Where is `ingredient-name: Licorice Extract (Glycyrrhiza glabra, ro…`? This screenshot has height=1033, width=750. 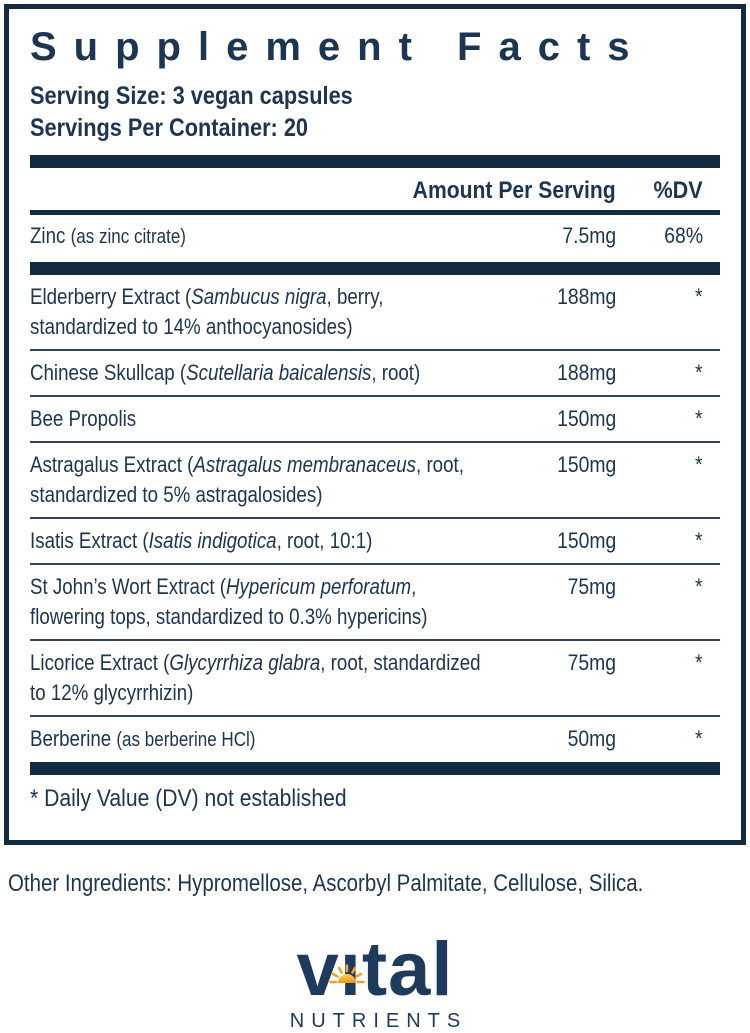
ingredient-name: Licorice Extract (Glycyrrhiza glabra, ro… is located at coordinates (255, 677).